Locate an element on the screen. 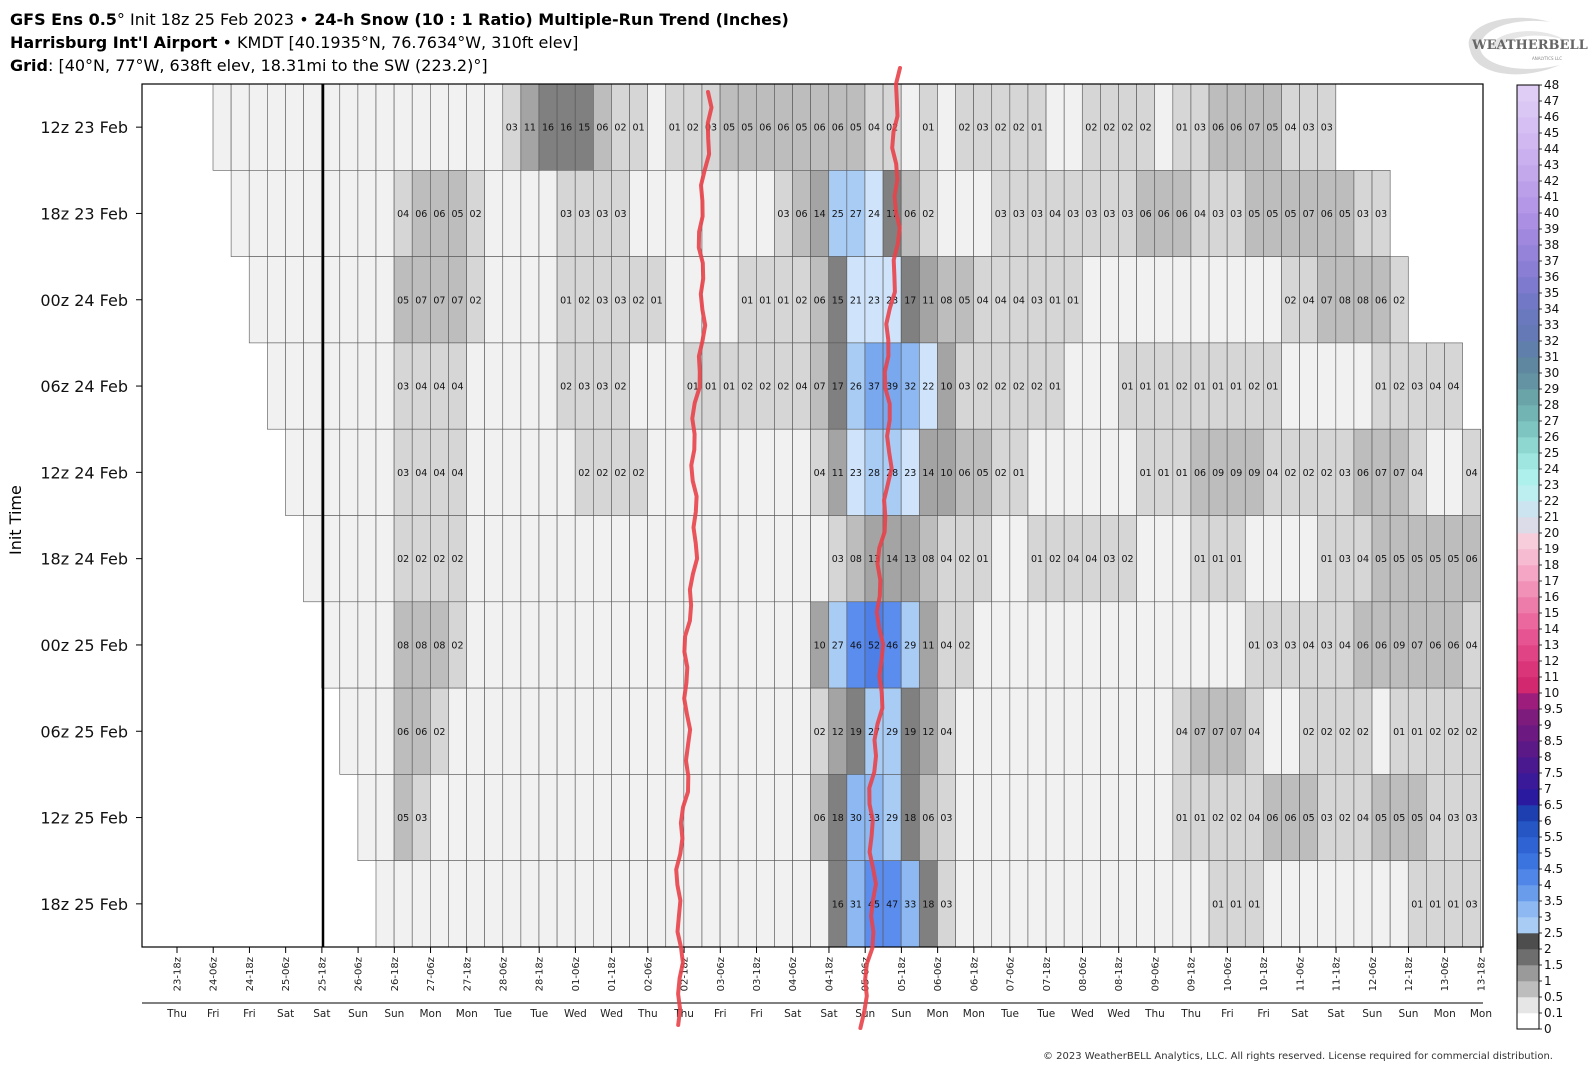 This screenshot has height=1067, width=1595. cell-value-label: 07 is located at coordinates (439, 300).